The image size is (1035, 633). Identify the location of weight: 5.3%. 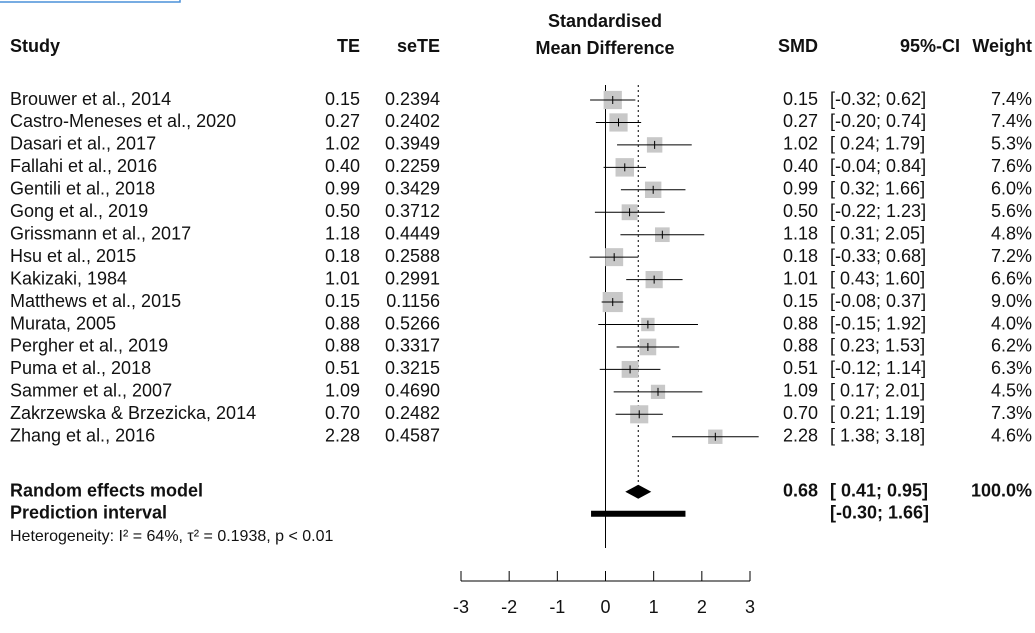
(1011, 144).